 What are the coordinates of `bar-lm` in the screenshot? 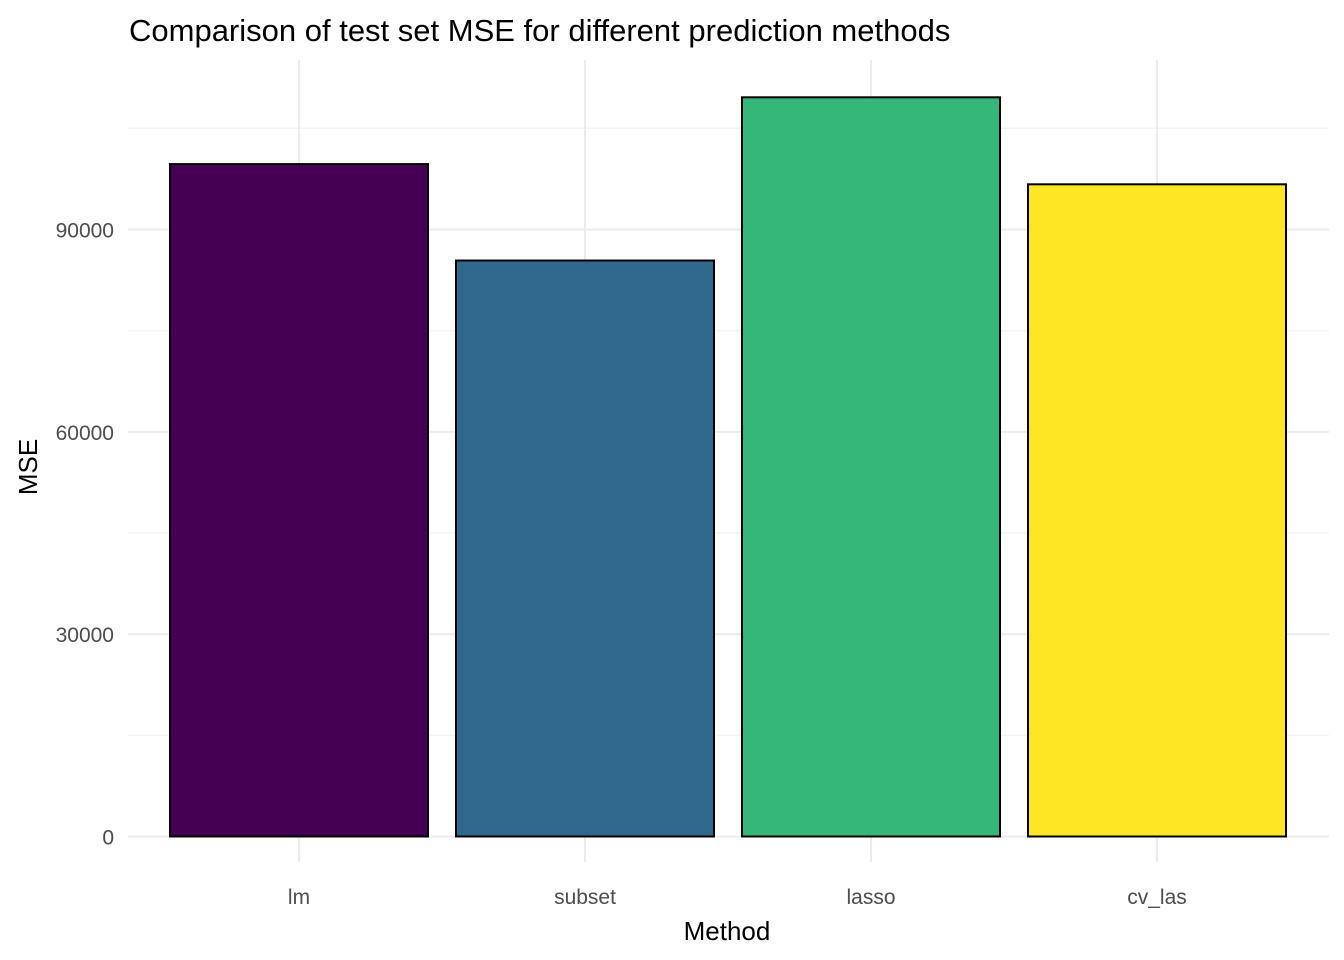 It's located at (299, 500).